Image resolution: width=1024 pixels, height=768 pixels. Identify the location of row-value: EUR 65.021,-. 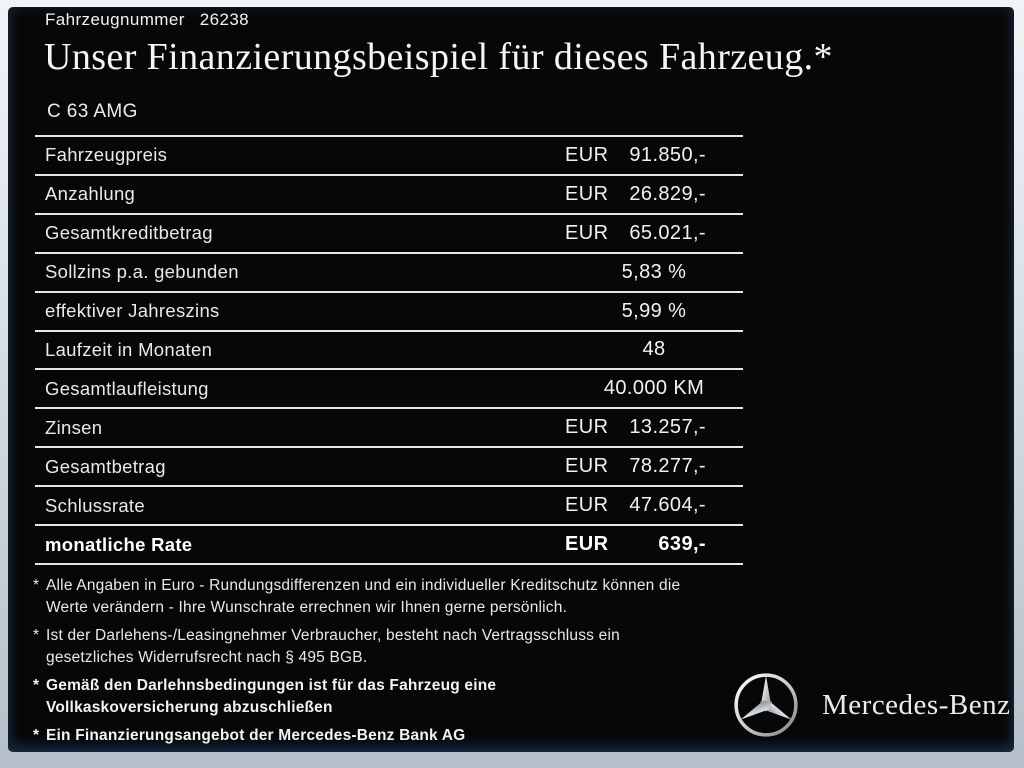
(654, 233).